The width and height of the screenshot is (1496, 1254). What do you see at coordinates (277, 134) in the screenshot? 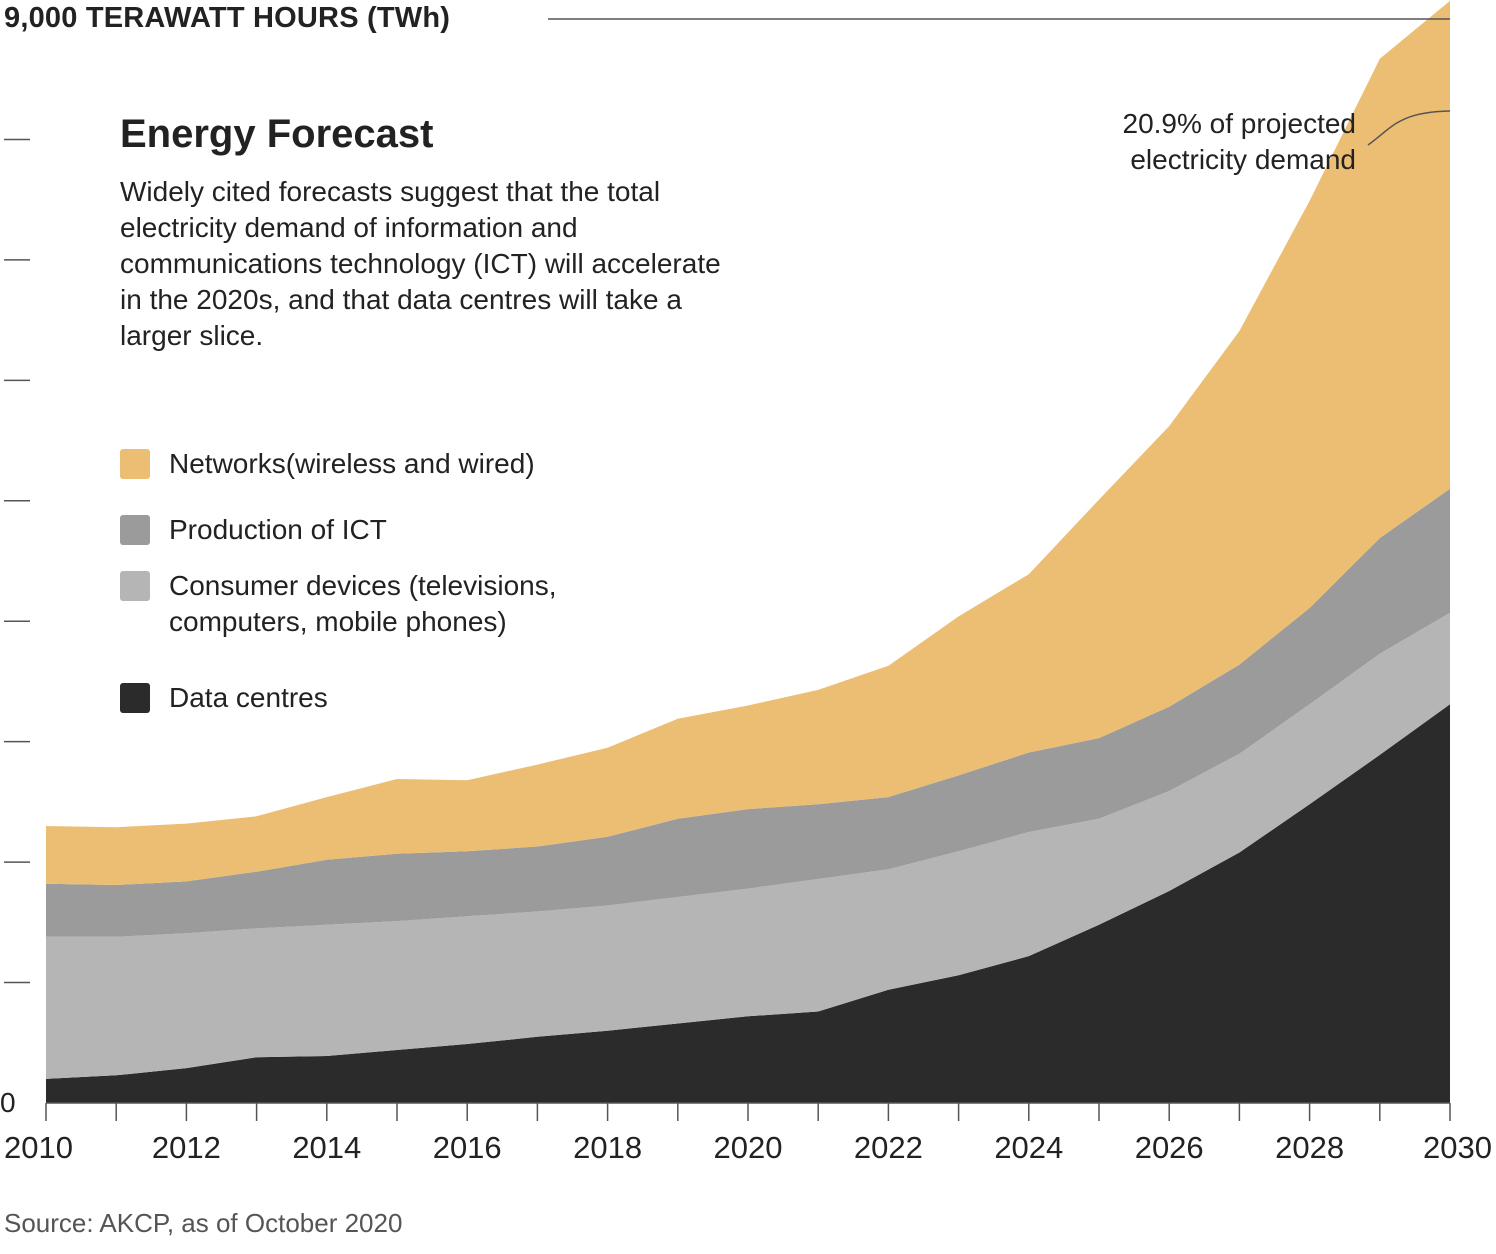
I see `chart-title: Energy Forecast` at bounding box center [277, 134].